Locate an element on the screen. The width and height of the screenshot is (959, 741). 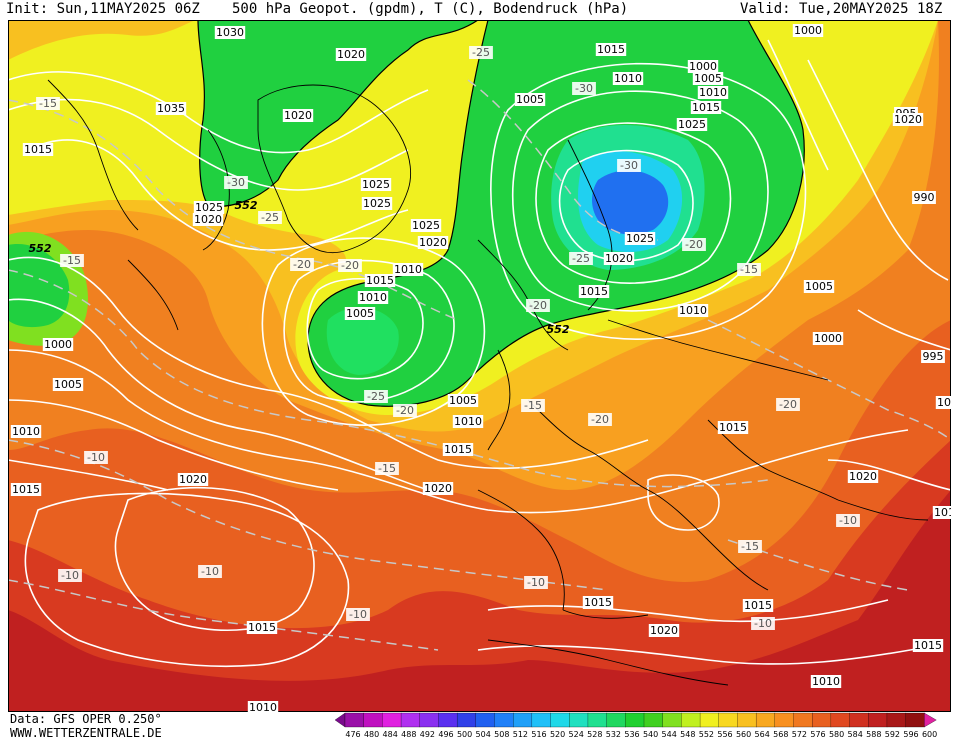
color-scale-tick: 540 is located at coordinates (650, 734).